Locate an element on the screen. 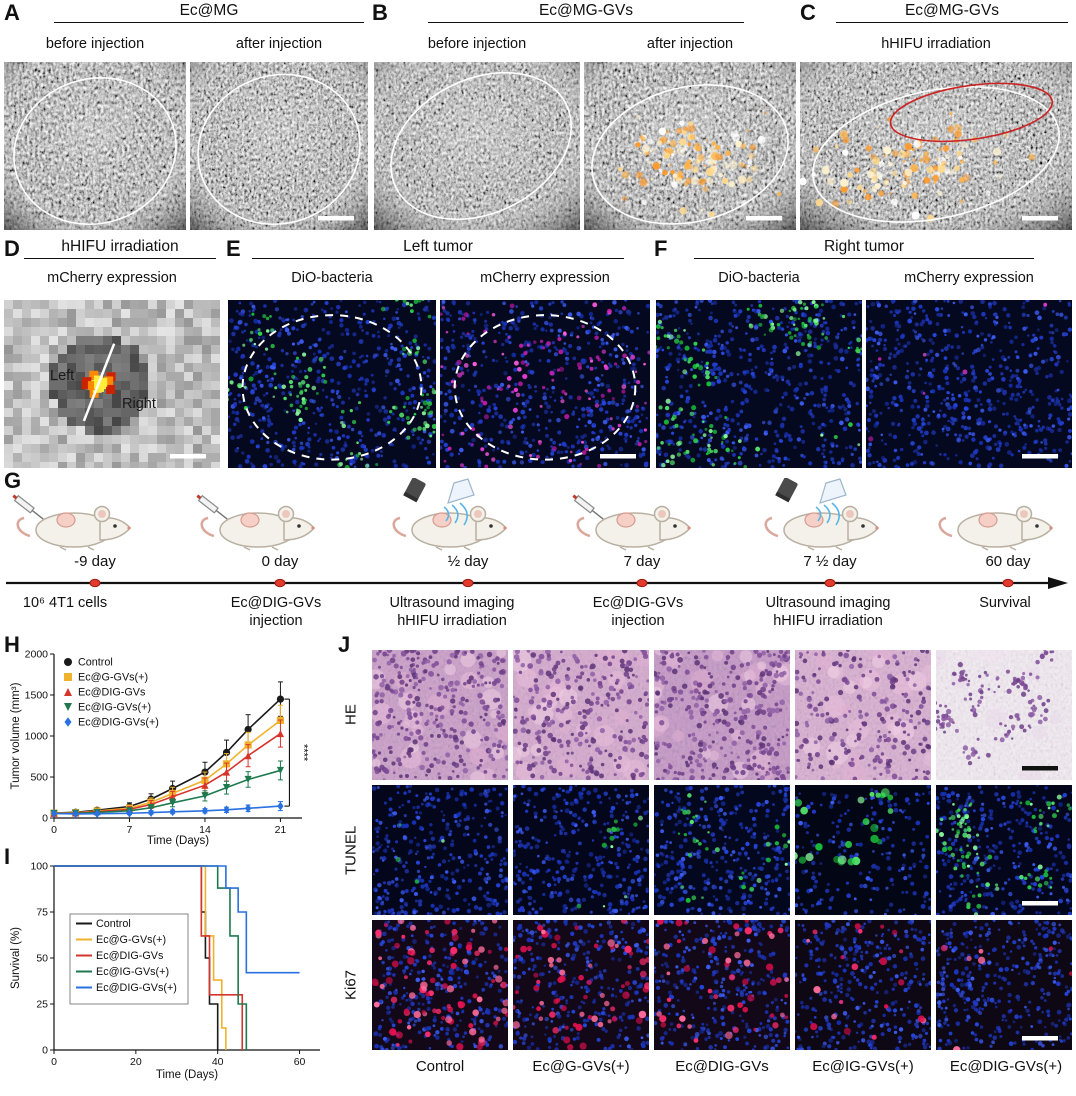  ultrasound-image-a-before is located at coordinates (95, 146).